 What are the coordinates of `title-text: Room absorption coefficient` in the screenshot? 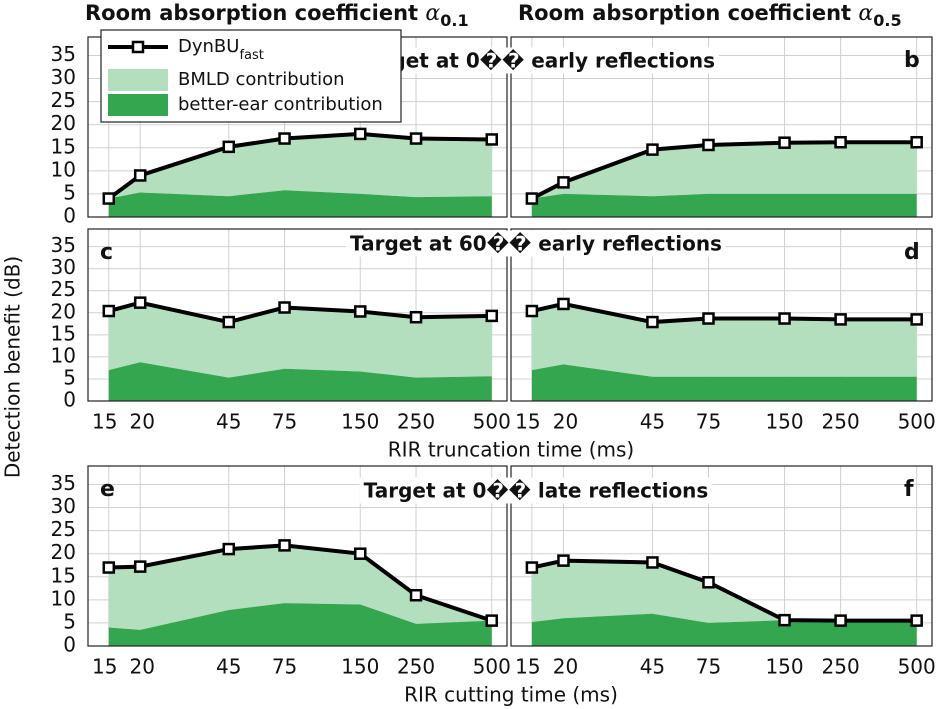 It's located at (255, 13).